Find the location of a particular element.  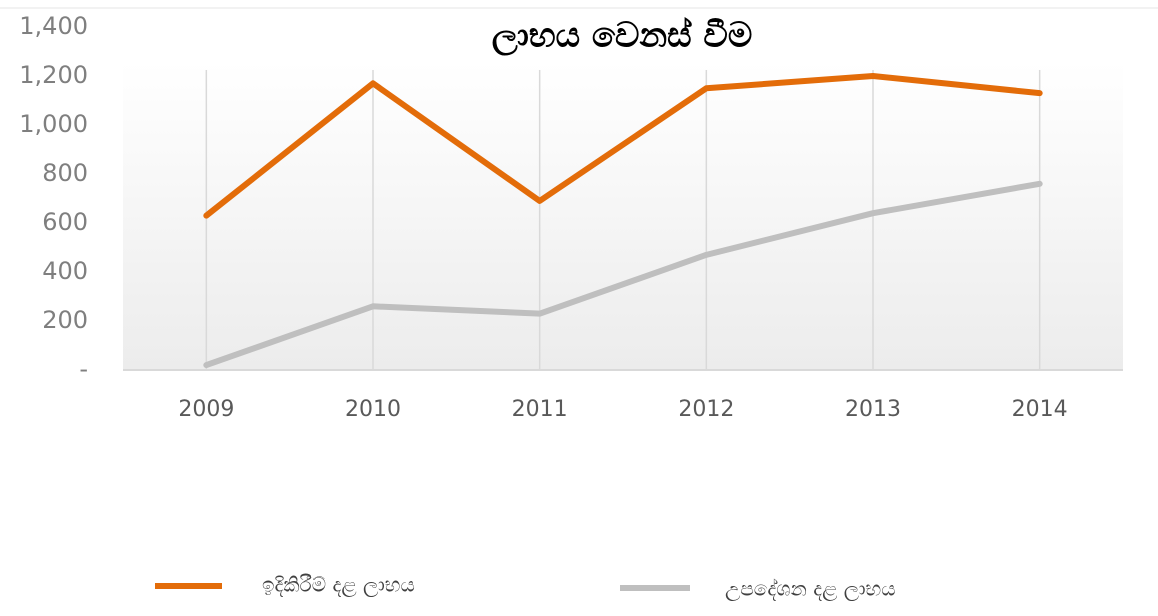

y-tick-label: - is located at coordinates (83, 369).